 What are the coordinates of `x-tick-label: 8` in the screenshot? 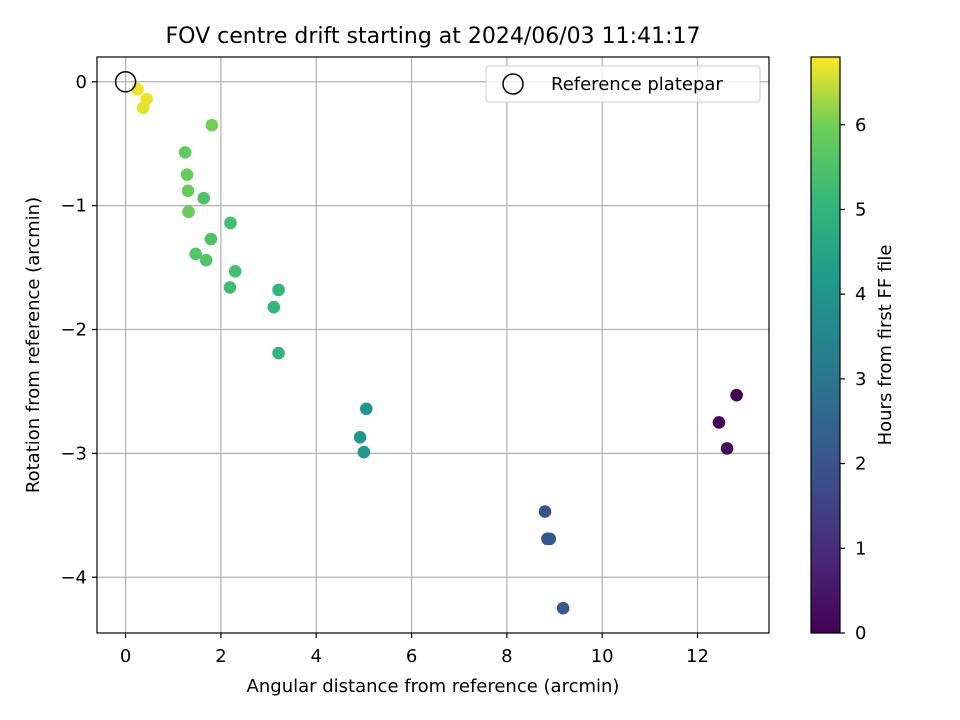 It's located at (506, 656).